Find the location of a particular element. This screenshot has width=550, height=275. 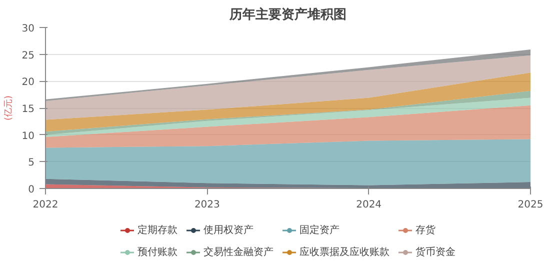

y-tick-label: 20 is located at coordinates (28, 82).